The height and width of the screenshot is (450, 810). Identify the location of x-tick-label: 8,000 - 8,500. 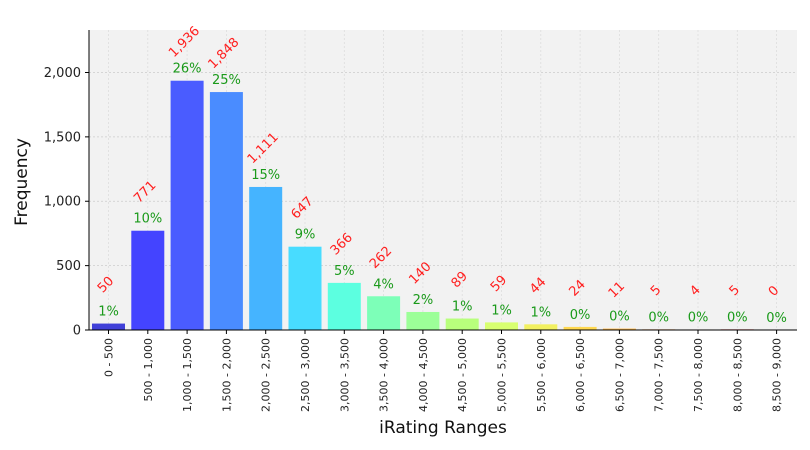
(737, 375).